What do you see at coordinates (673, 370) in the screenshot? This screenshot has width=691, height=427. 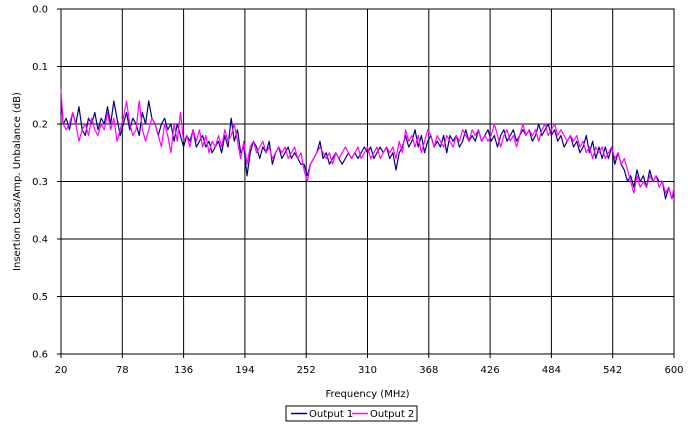 I see `x-tick-label: 600` at bounding box center [673, 370].